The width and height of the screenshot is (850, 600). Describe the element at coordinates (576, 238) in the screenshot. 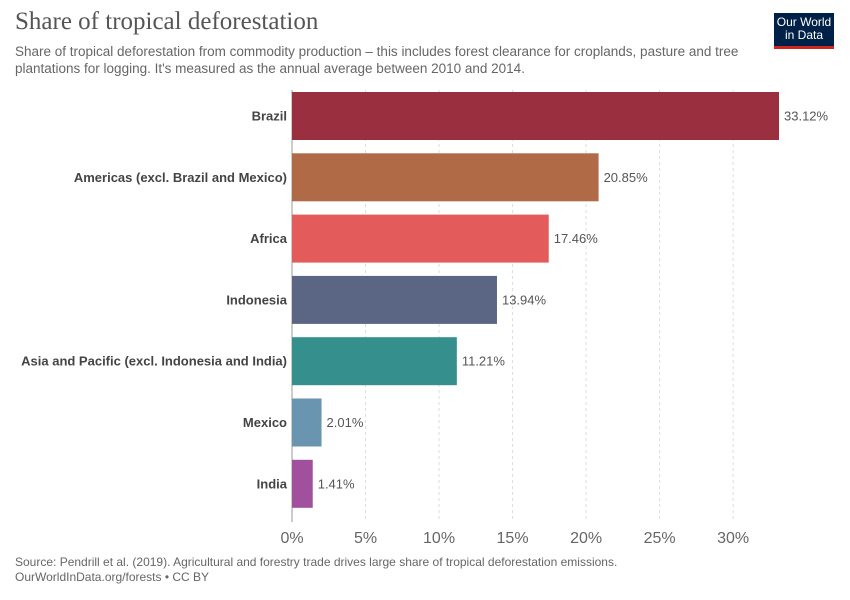

I see `data-label: 17.46%` at that location.